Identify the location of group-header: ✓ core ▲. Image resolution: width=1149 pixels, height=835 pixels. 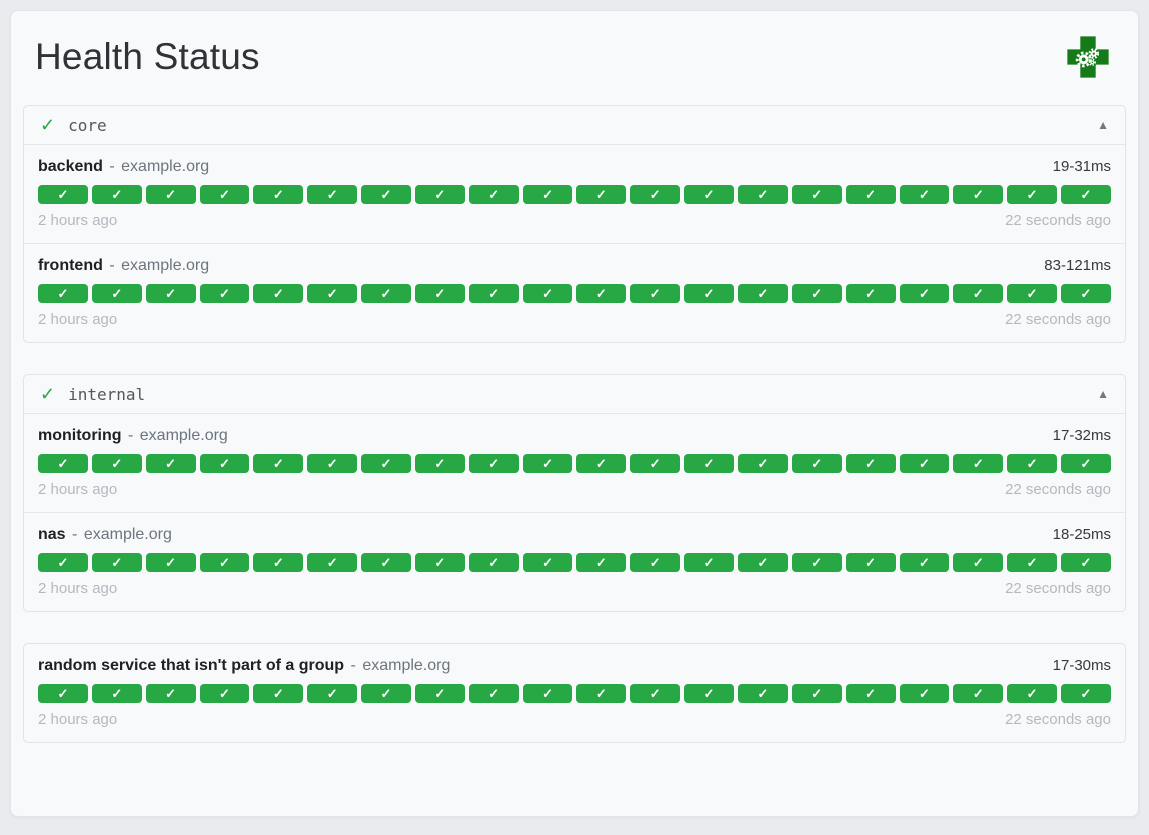
(574, 125).